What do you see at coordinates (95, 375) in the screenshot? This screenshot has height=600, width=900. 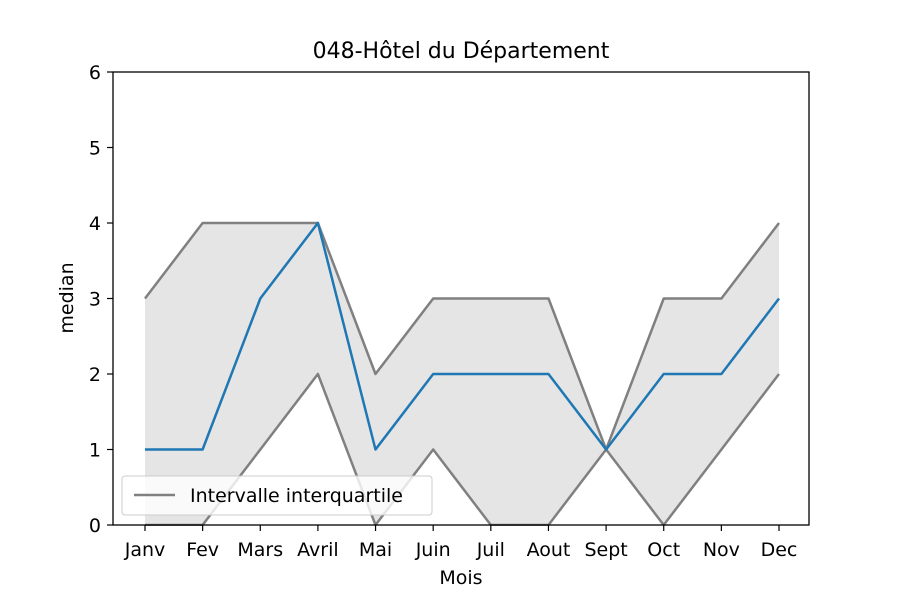 I see `y-tick-label: 2` at bounding box center [95, 375].